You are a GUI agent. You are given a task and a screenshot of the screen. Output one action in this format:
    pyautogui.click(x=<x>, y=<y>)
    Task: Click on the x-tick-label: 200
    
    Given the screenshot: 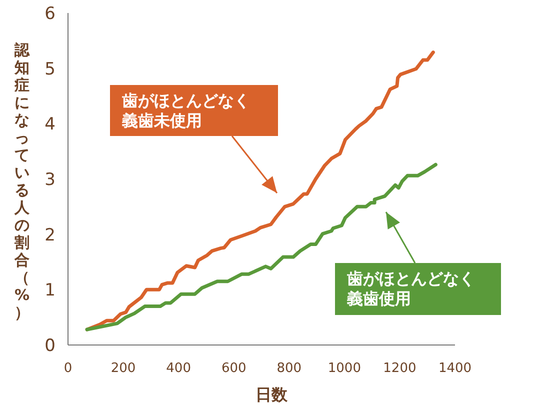 What is the action you would take?
    pyautogui.click(x=123, y=368)
    